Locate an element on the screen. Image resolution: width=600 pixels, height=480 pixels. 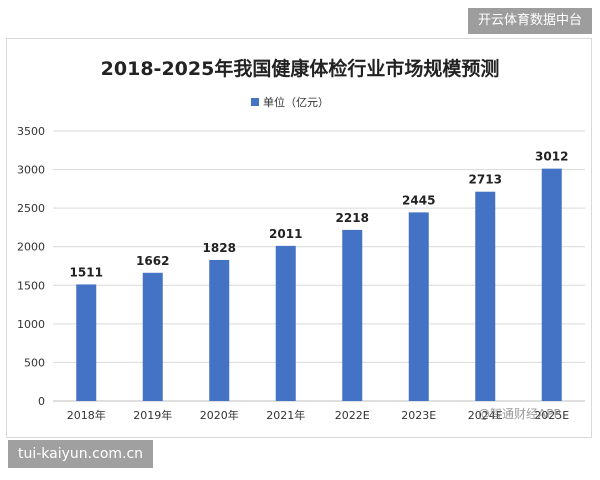
x-tick-label: 2025E is located at coordinates (551, 415).